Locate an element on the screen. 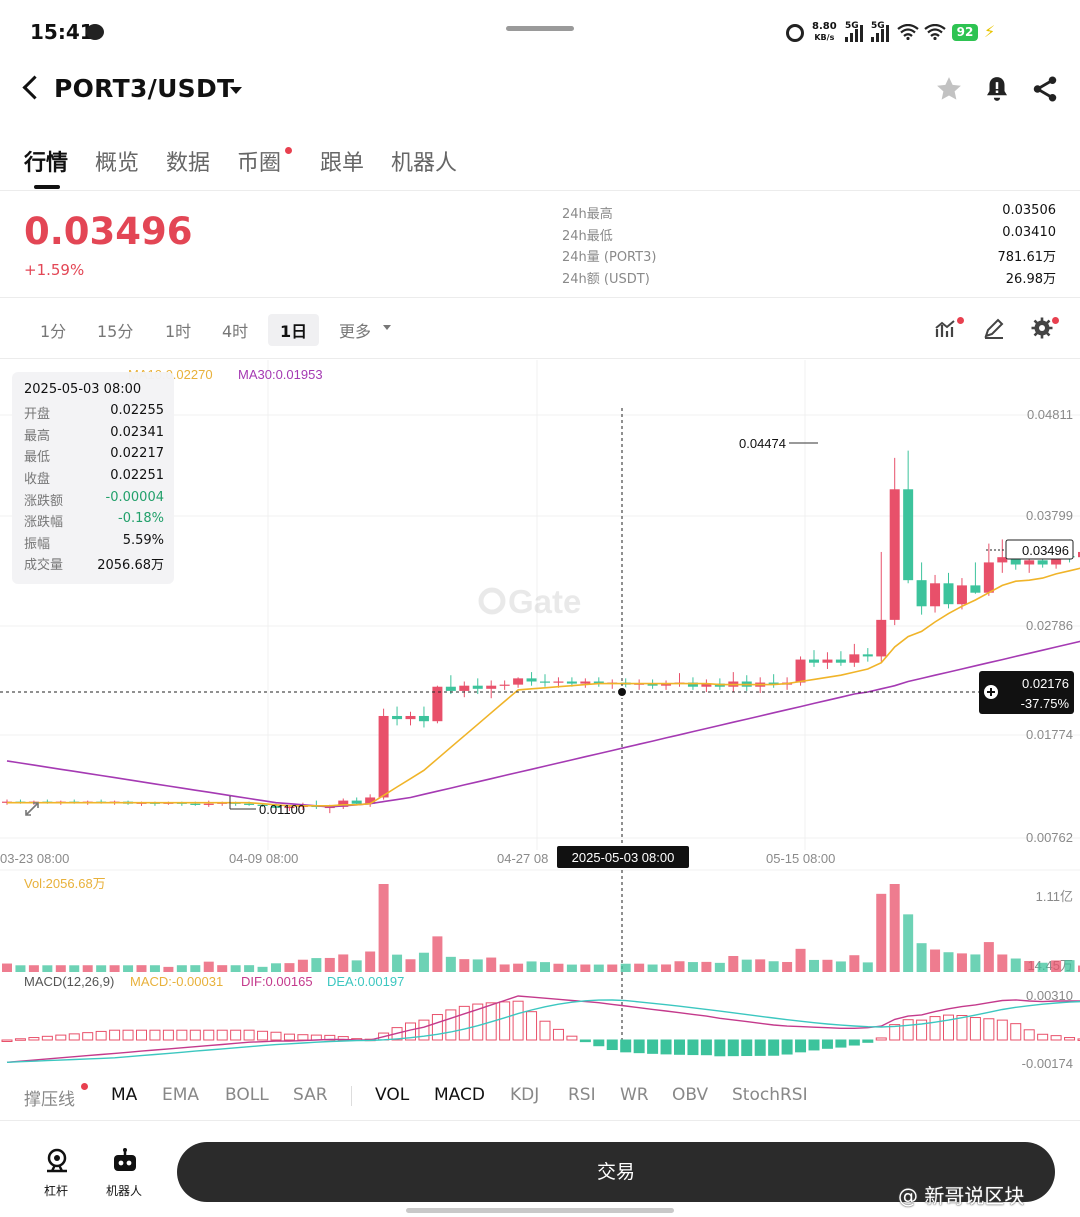  indicator-sar: SAR is located at coordinates (310, 1095).